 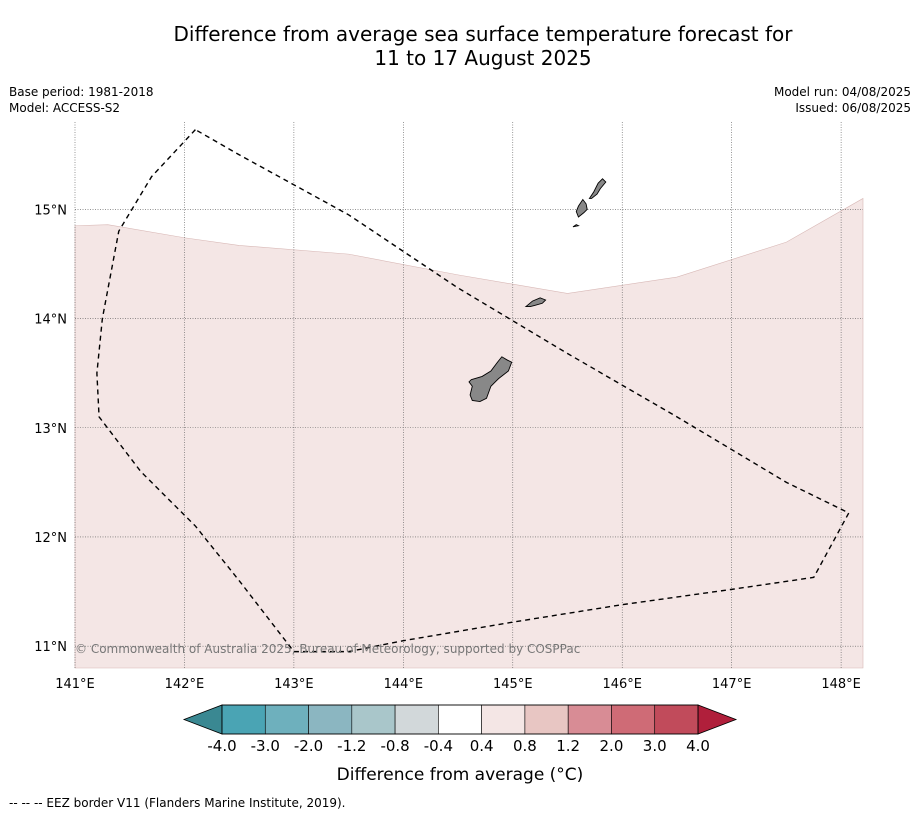 What do you see at coordinates (482, 746) in the screenshot?
I see `colorbar-tick-label-6: 0.4` at bounding box center [482, 746].